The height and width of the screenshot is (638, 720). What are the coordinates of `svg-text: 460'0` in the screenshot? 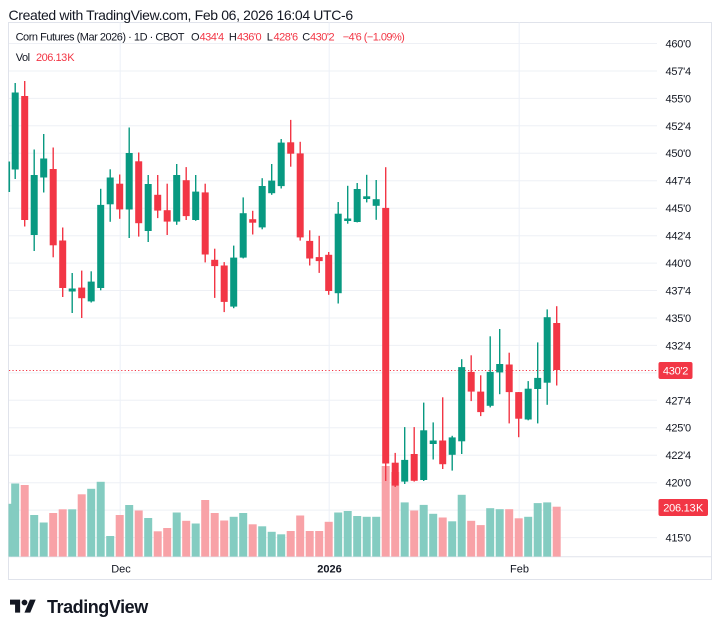 It's located at (678, 44).